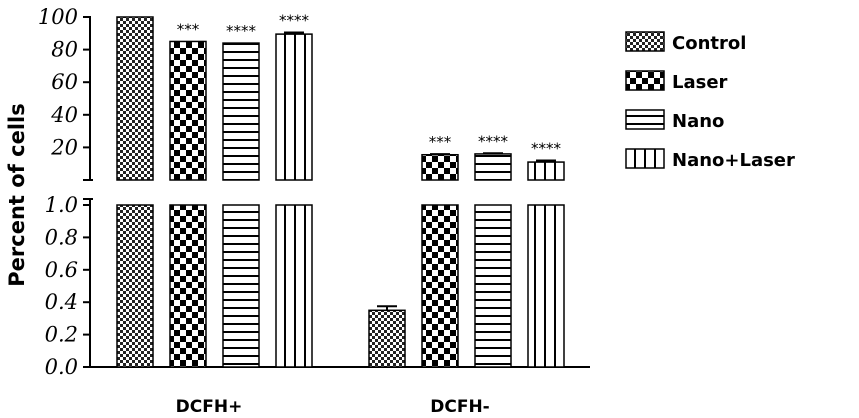 The width and height of the screenshot is (859, 418). What do you see at coordinates (733, 160) in the screenshot?
I see `legend-label: Nano+Laser` at bounding box center [733, 160].